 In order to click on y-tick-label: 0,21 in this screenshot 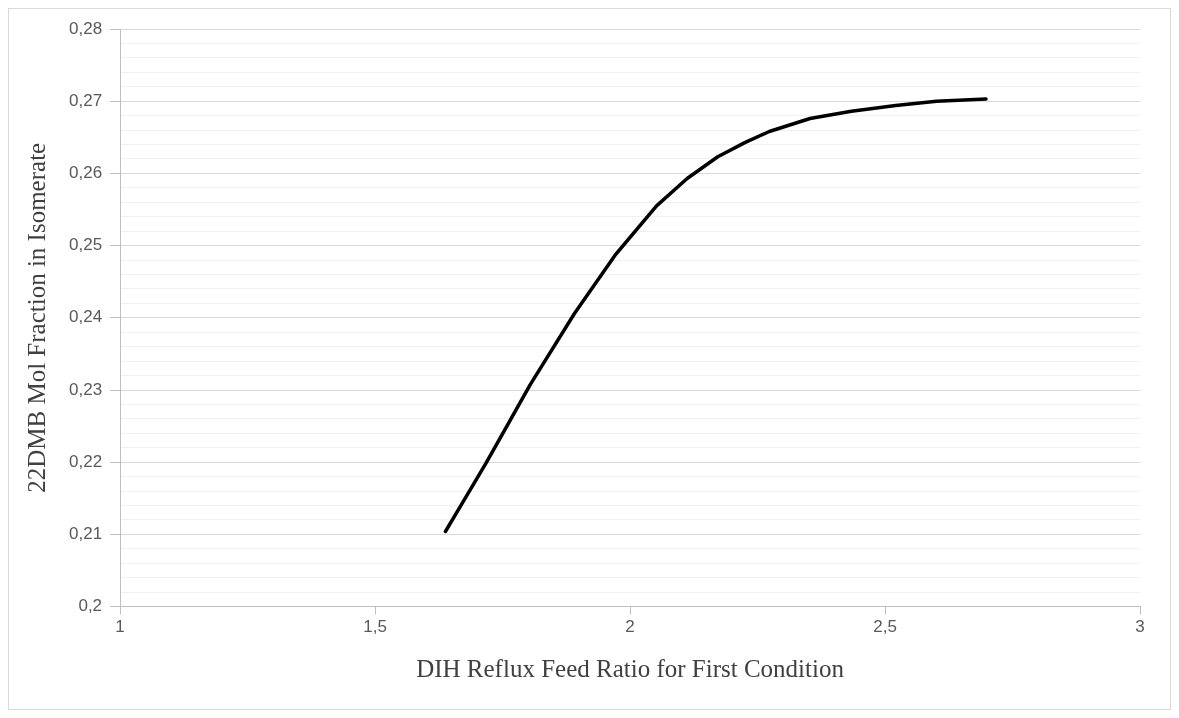, I will do `click(85, 534)`.